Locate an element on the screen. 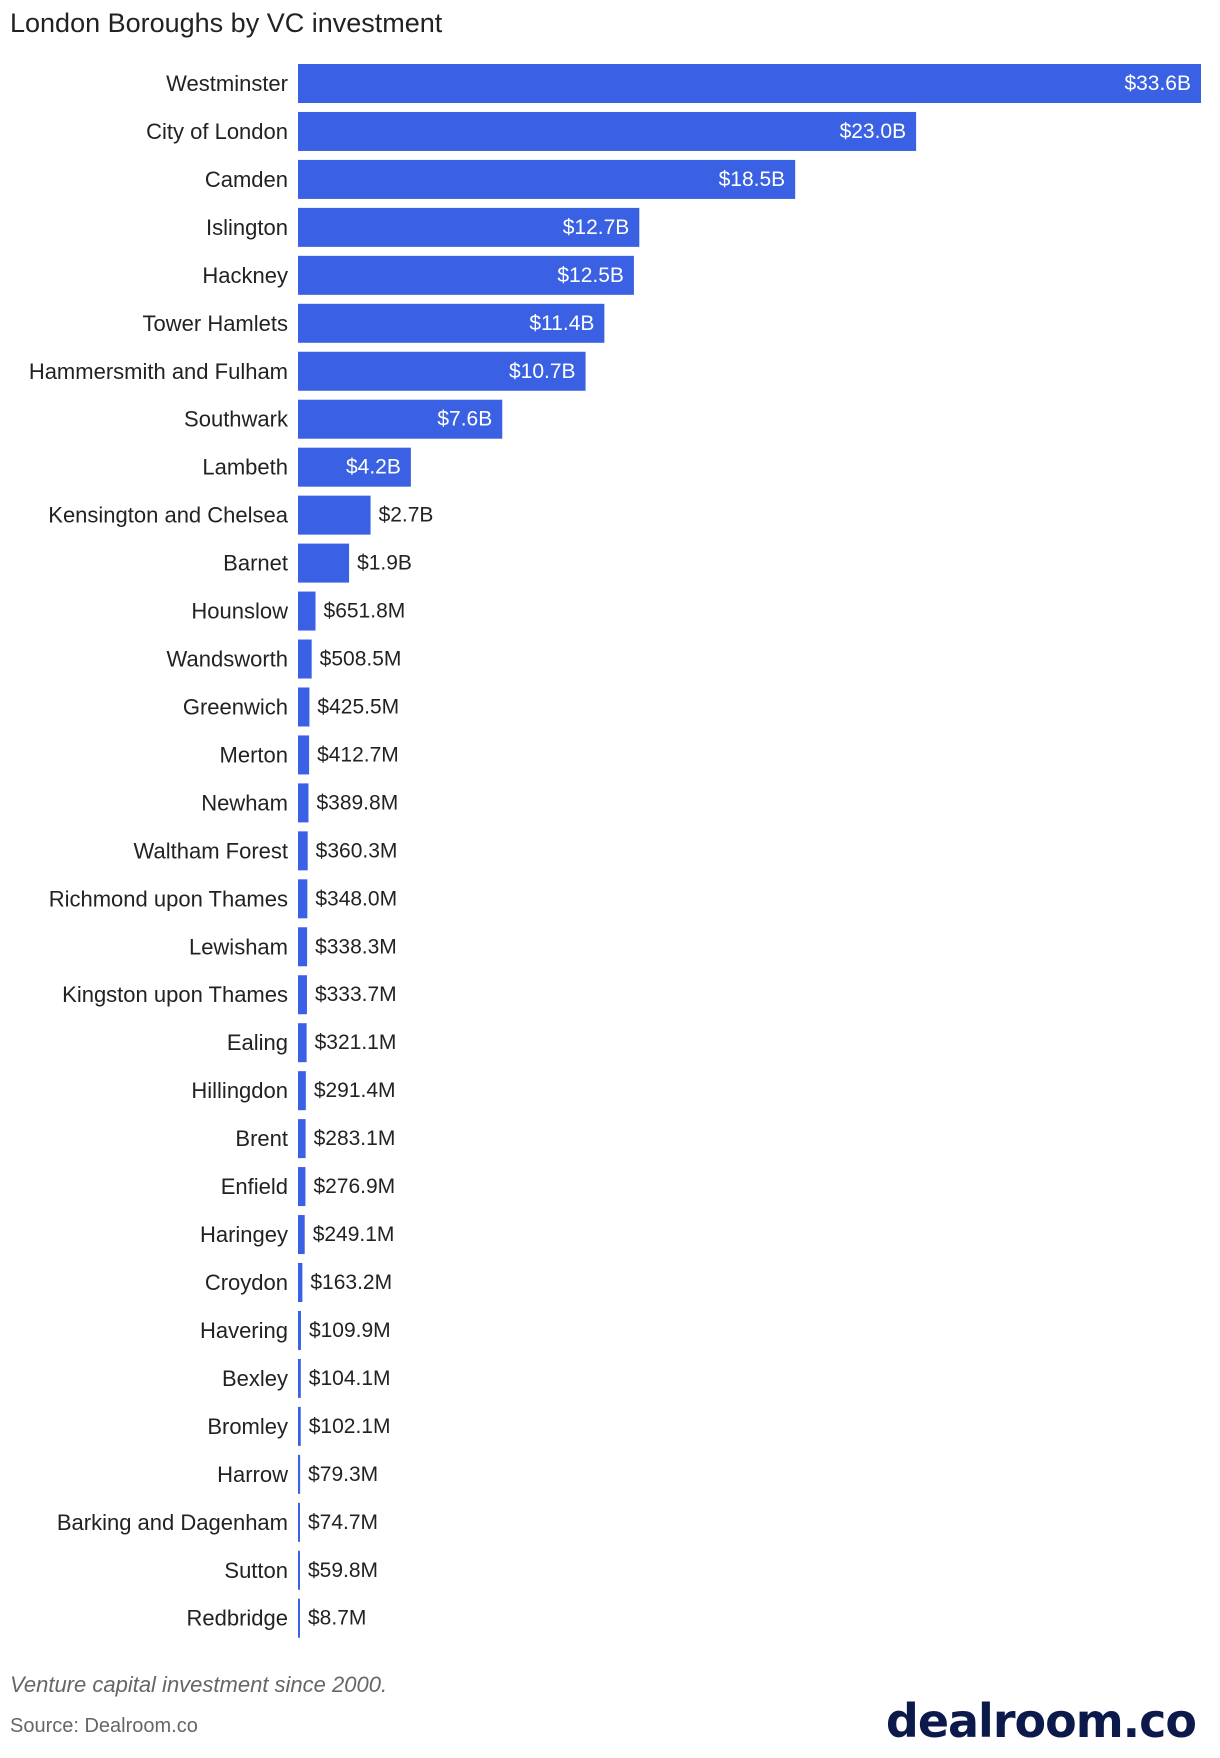 The width and height of the screenshot is (1220, 1758). category-label: Islington is located at coordinates (247, 227).